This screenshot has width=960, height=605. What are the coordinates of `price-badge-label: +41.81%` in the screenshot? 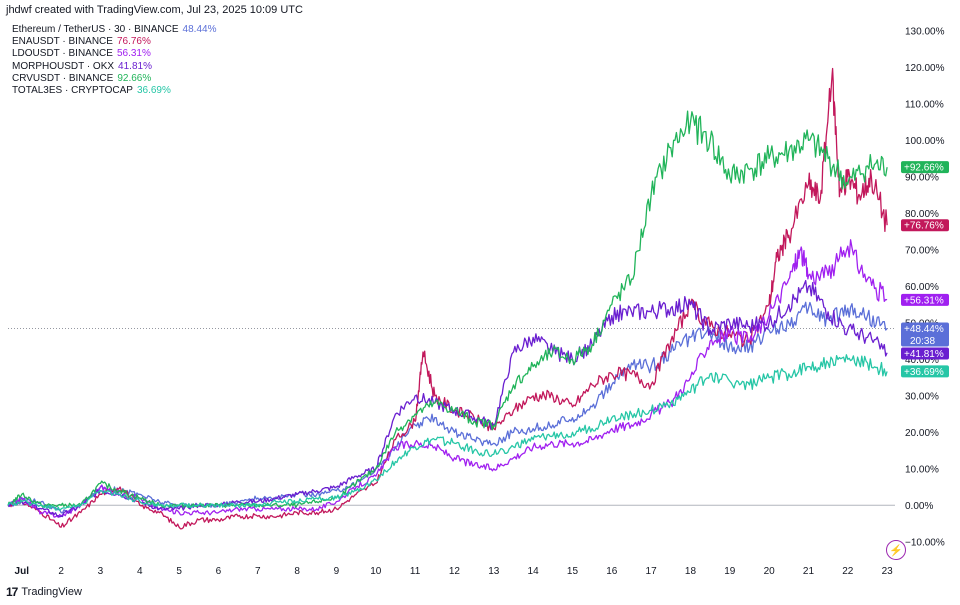 It's located at (924, 354).